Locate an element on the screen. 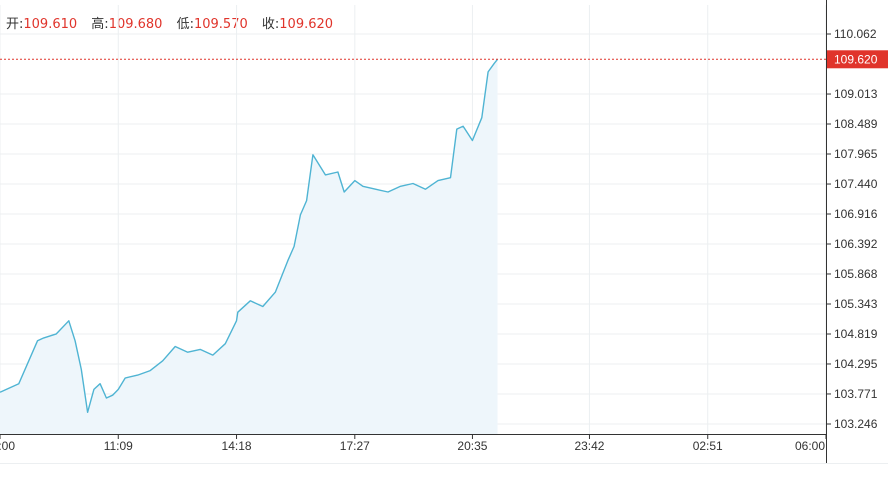 This screenshot has width=888, height=488. y-tick-label: 107.440 is located at coordinates (856, 184).